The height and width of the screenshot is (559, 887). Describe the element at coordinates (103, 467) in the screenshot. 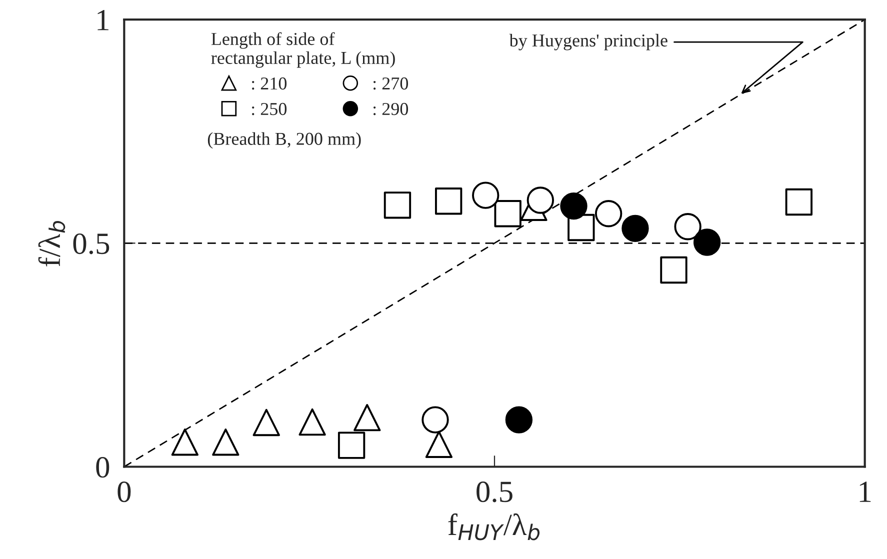

I see `y-tick-label: 0` at that location.